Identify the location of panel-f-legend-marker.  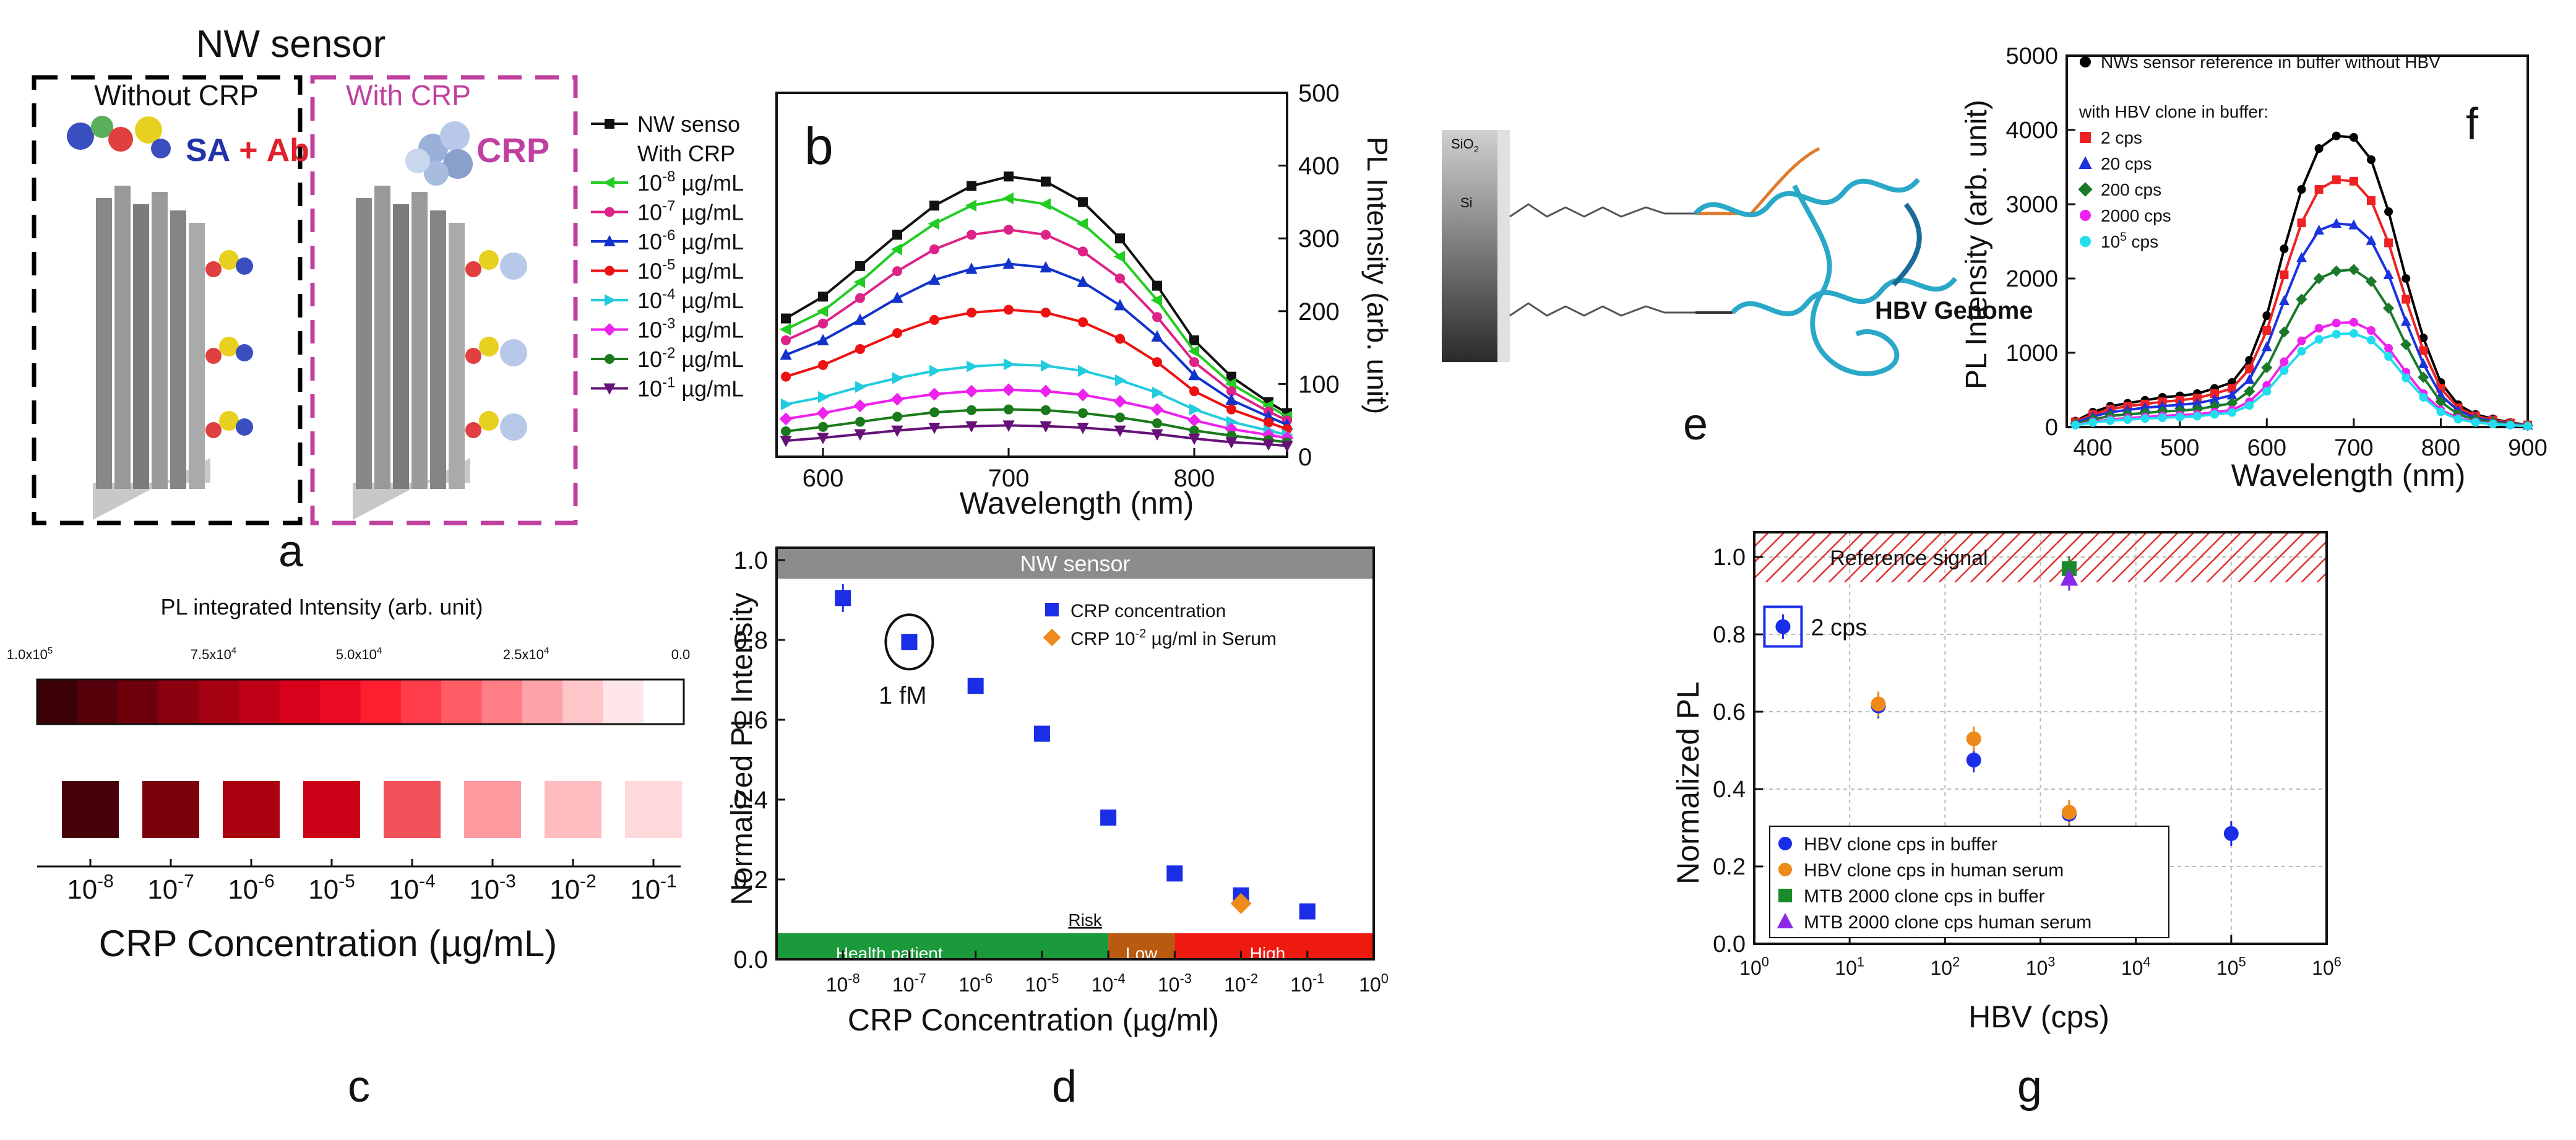
(2085, 163).